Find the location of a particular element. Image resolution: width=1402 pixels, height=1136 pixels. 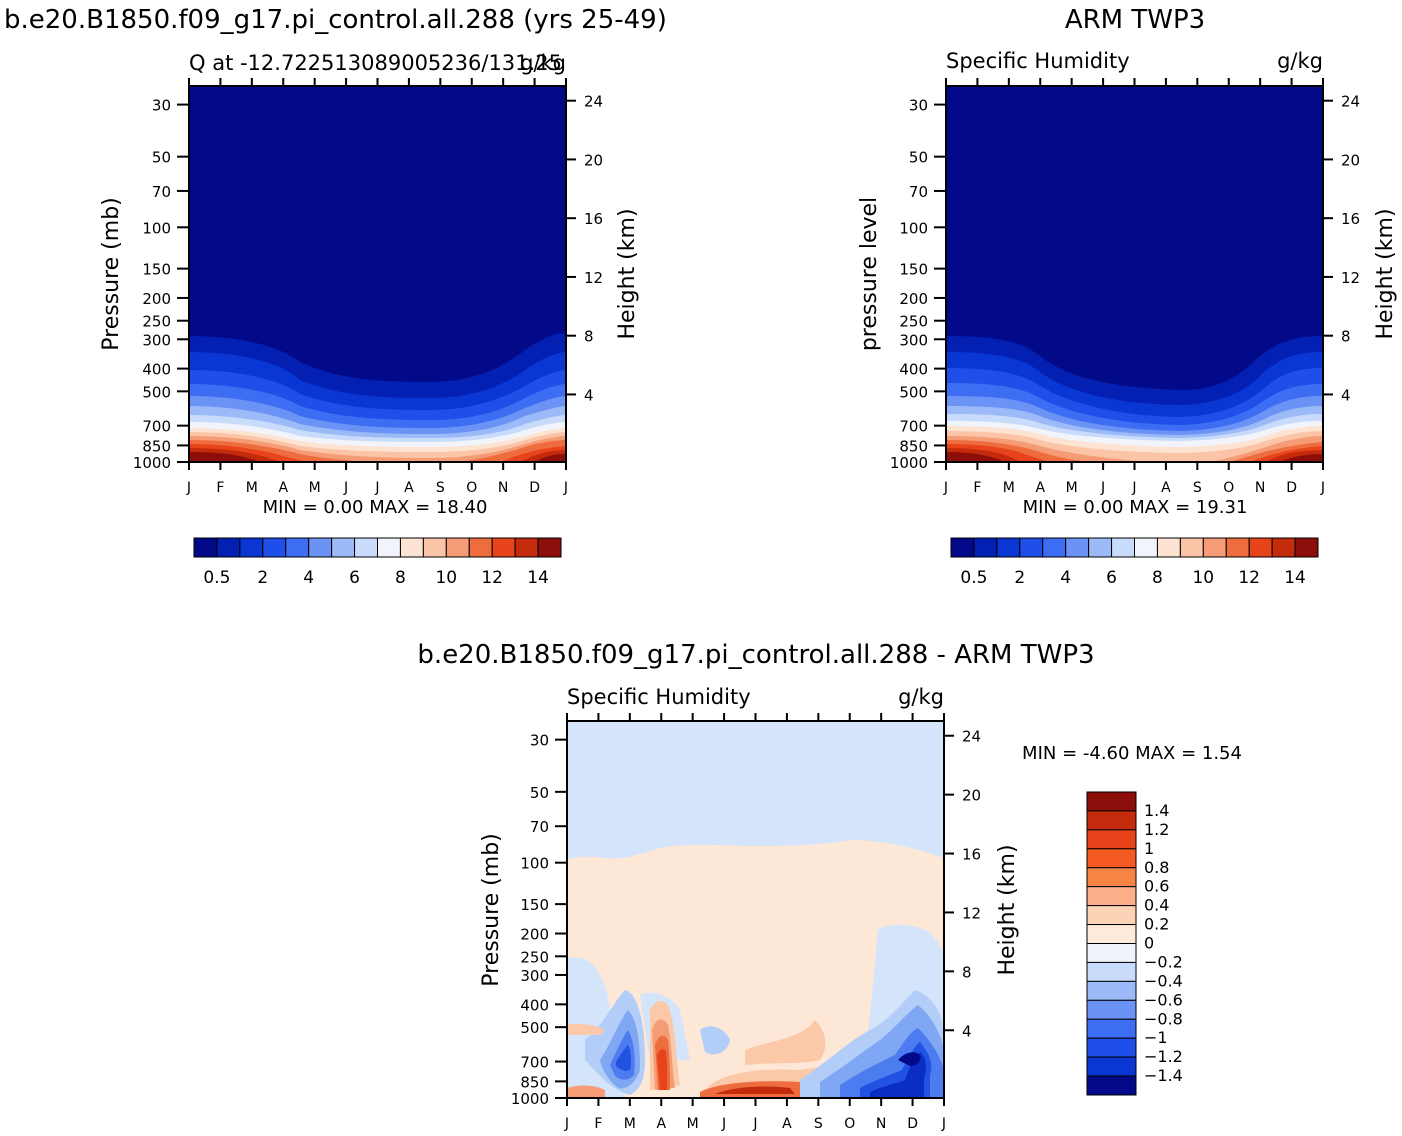

colorbar-label: −1 is located at coordinates (1156, 1037).